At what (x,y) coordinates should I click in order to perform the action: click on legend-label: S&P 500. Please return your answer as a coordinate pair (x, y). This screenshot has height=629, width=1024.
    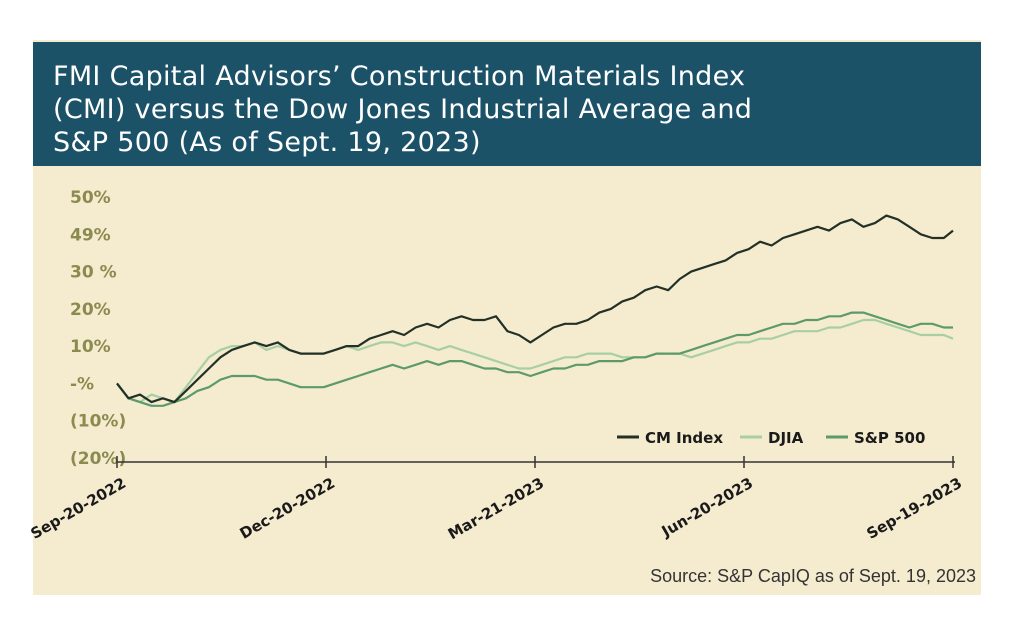
    Looking at the image, I should click on (889, 438).